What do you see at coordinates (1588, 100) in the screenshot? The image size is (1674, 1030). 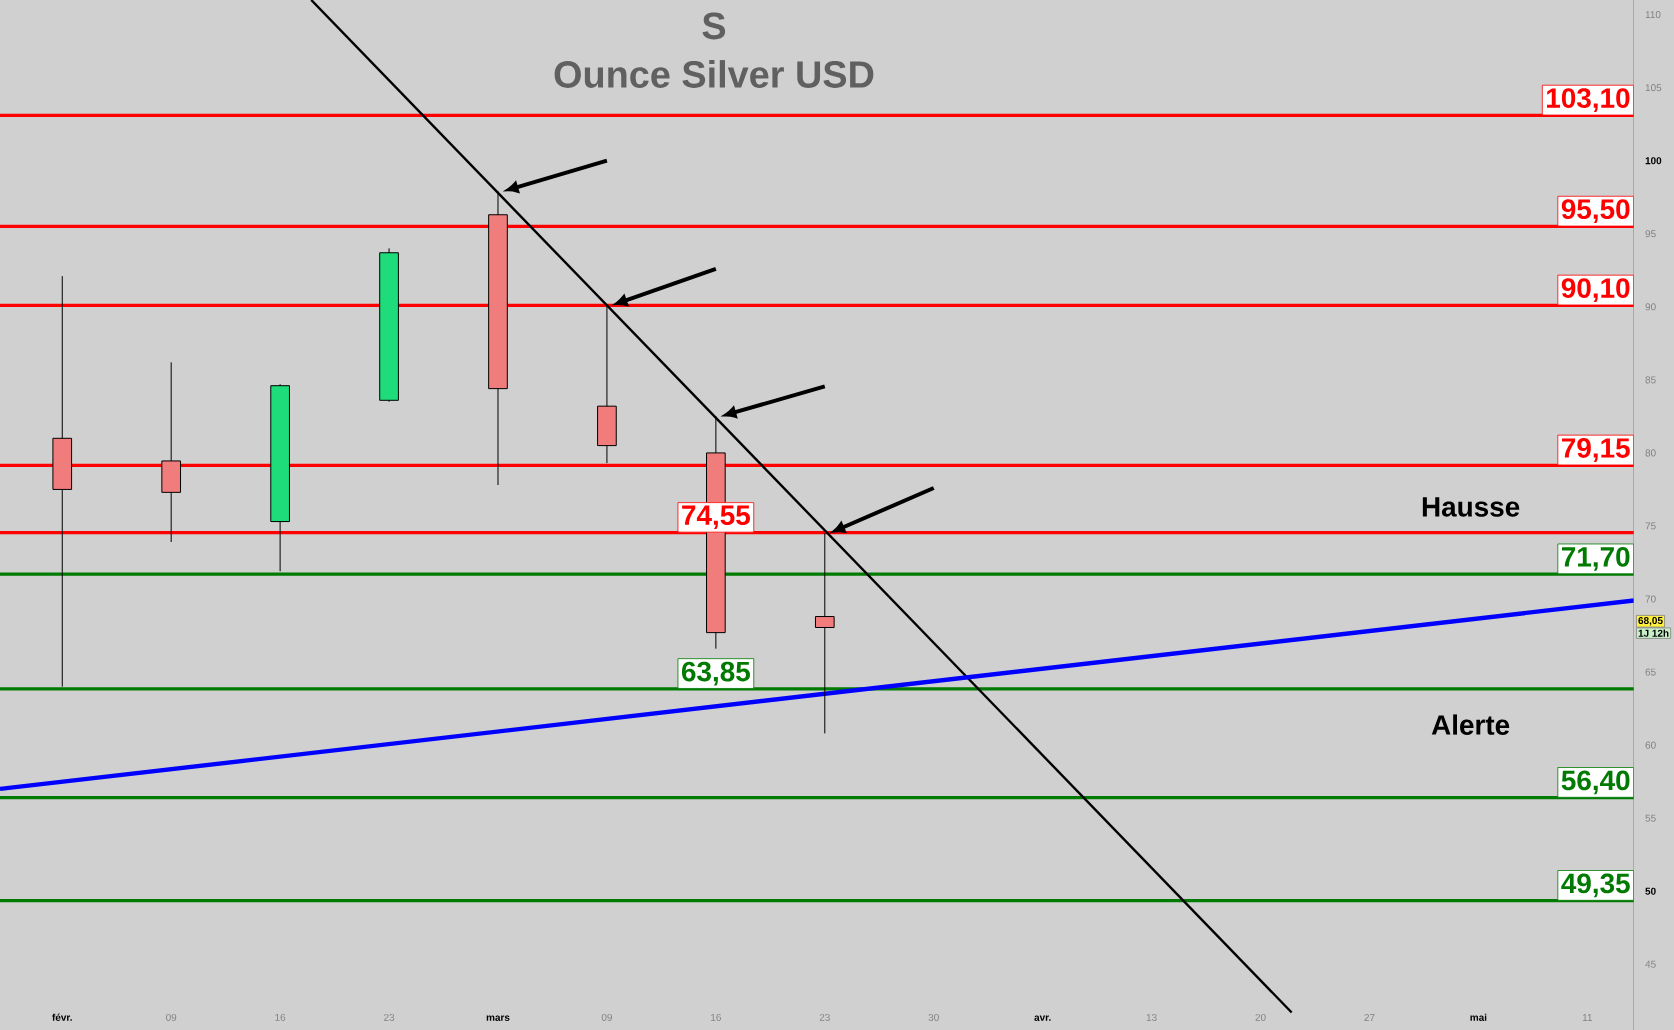 I see `ref-line-label: 103,10` at bounding box center [1588, 100].